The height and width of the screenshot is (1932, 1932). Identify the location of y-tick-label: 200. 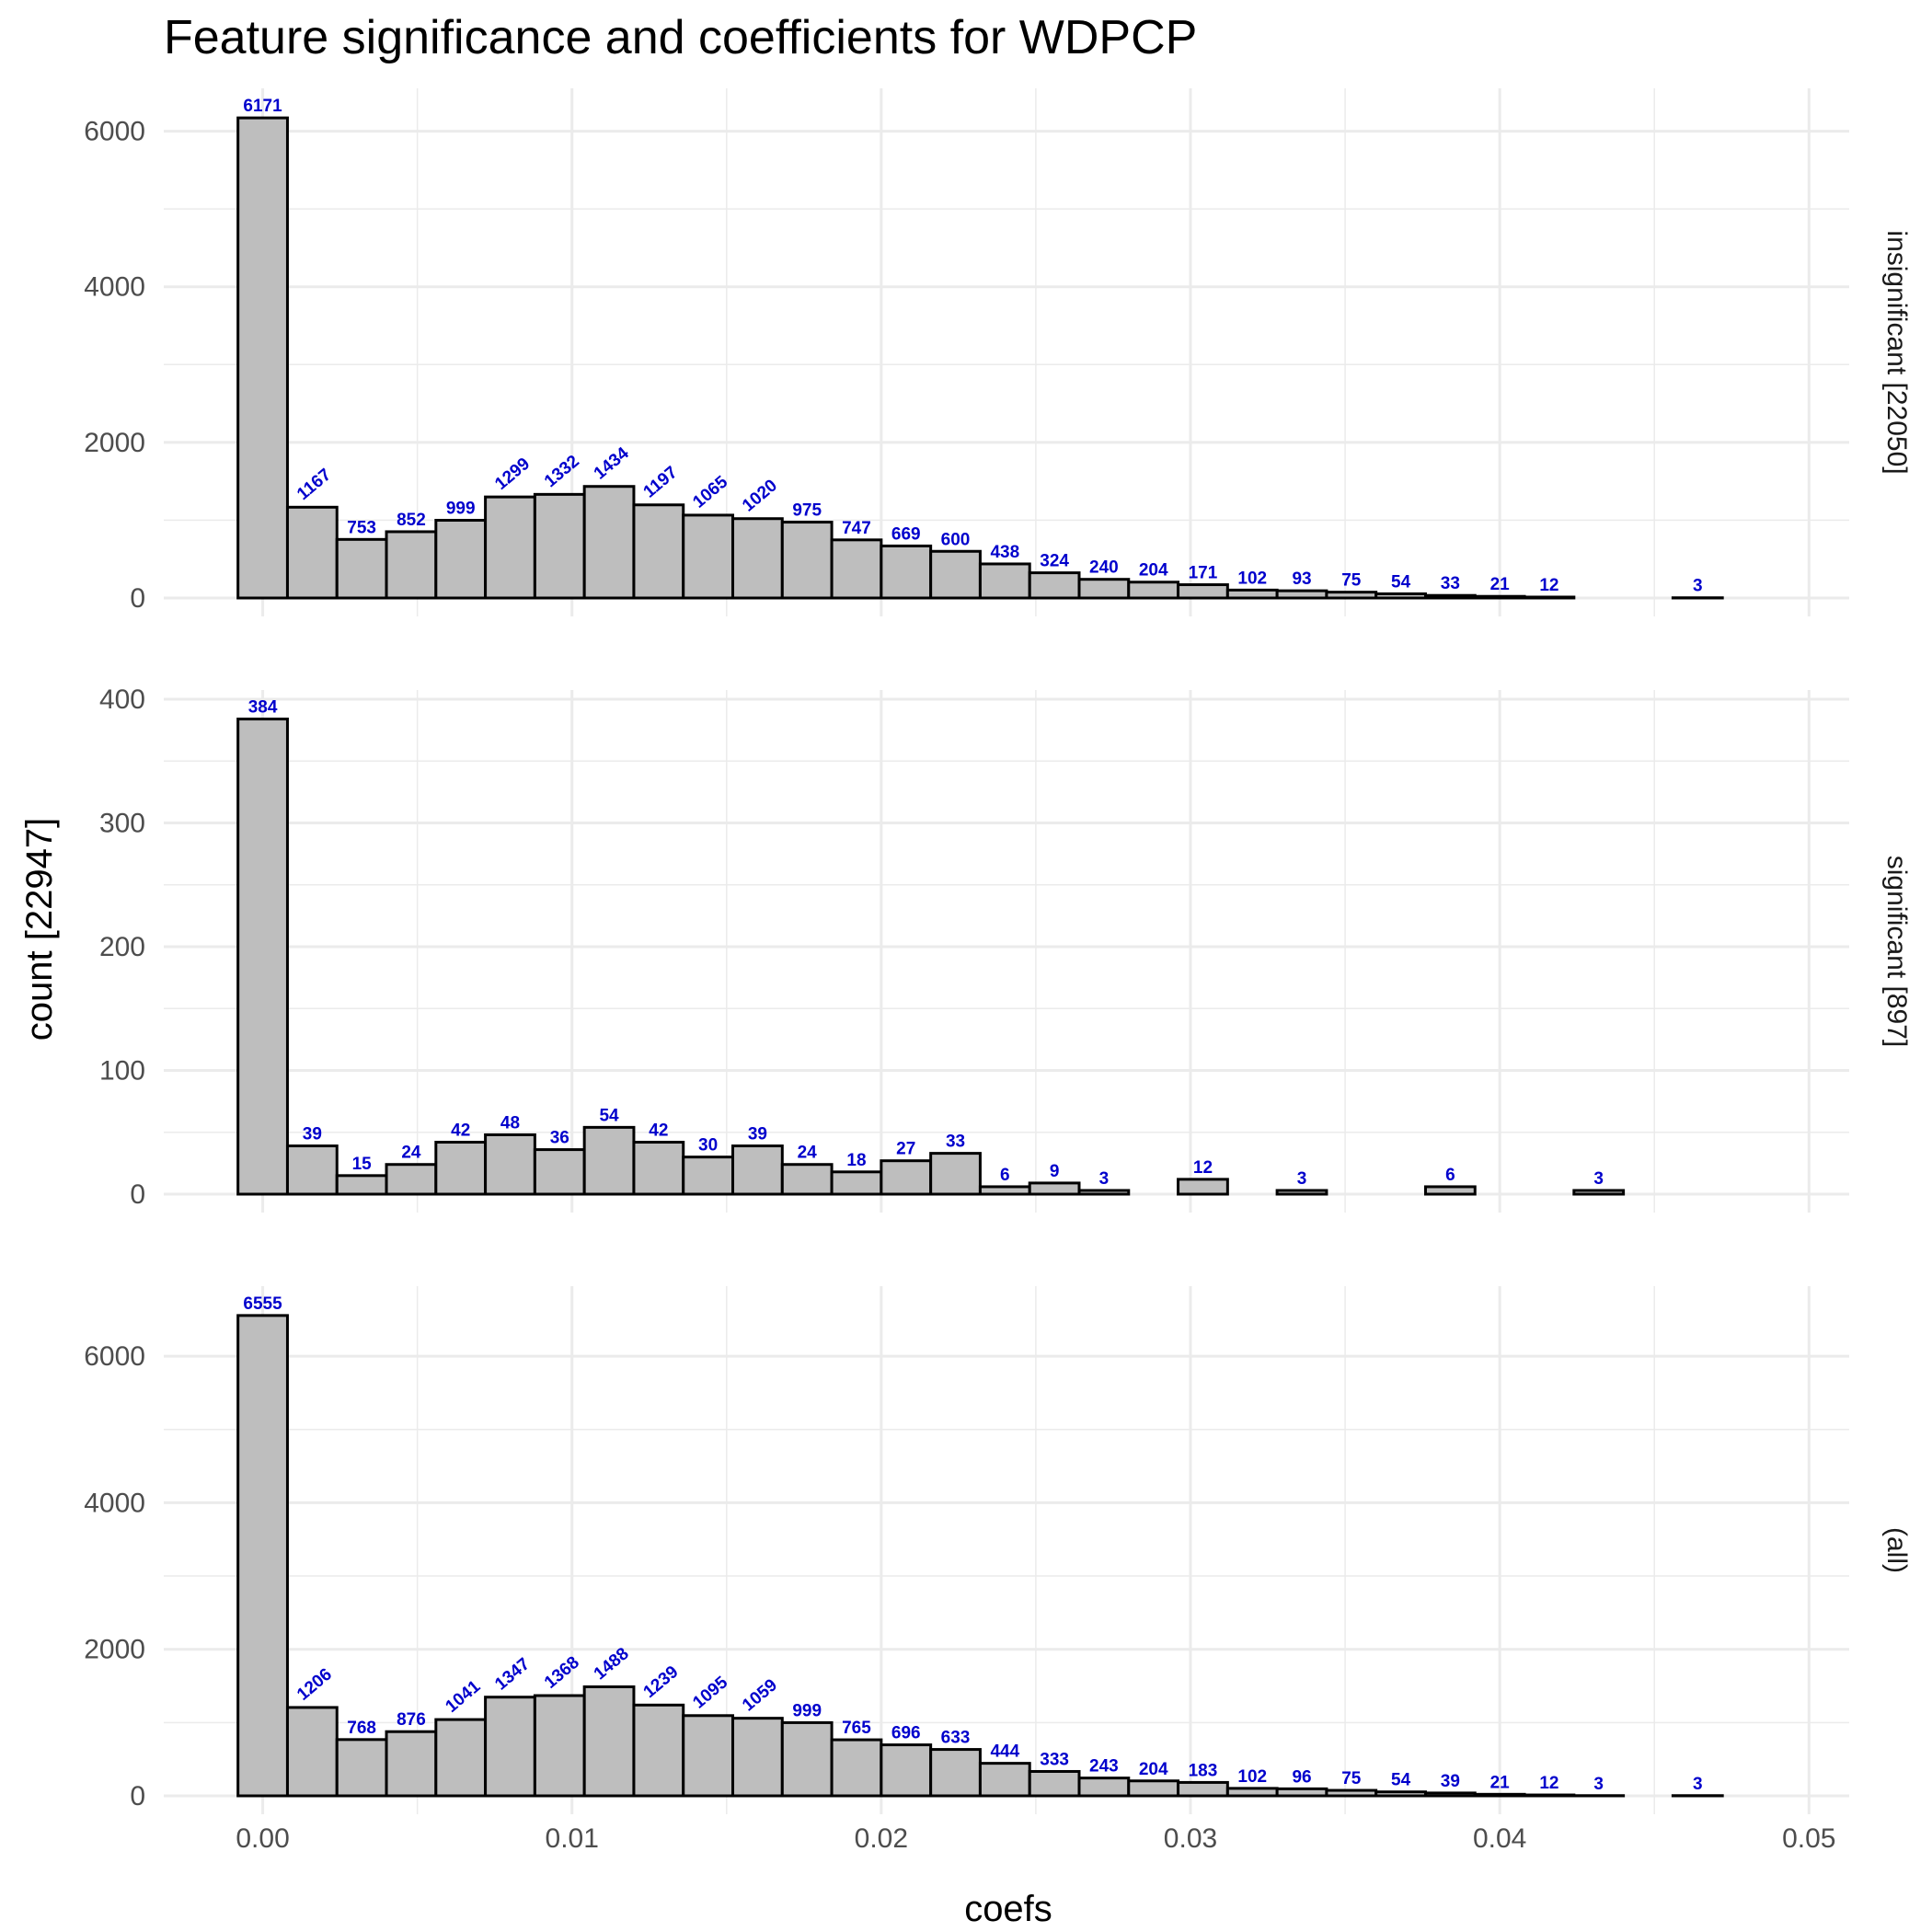
(122, 947).